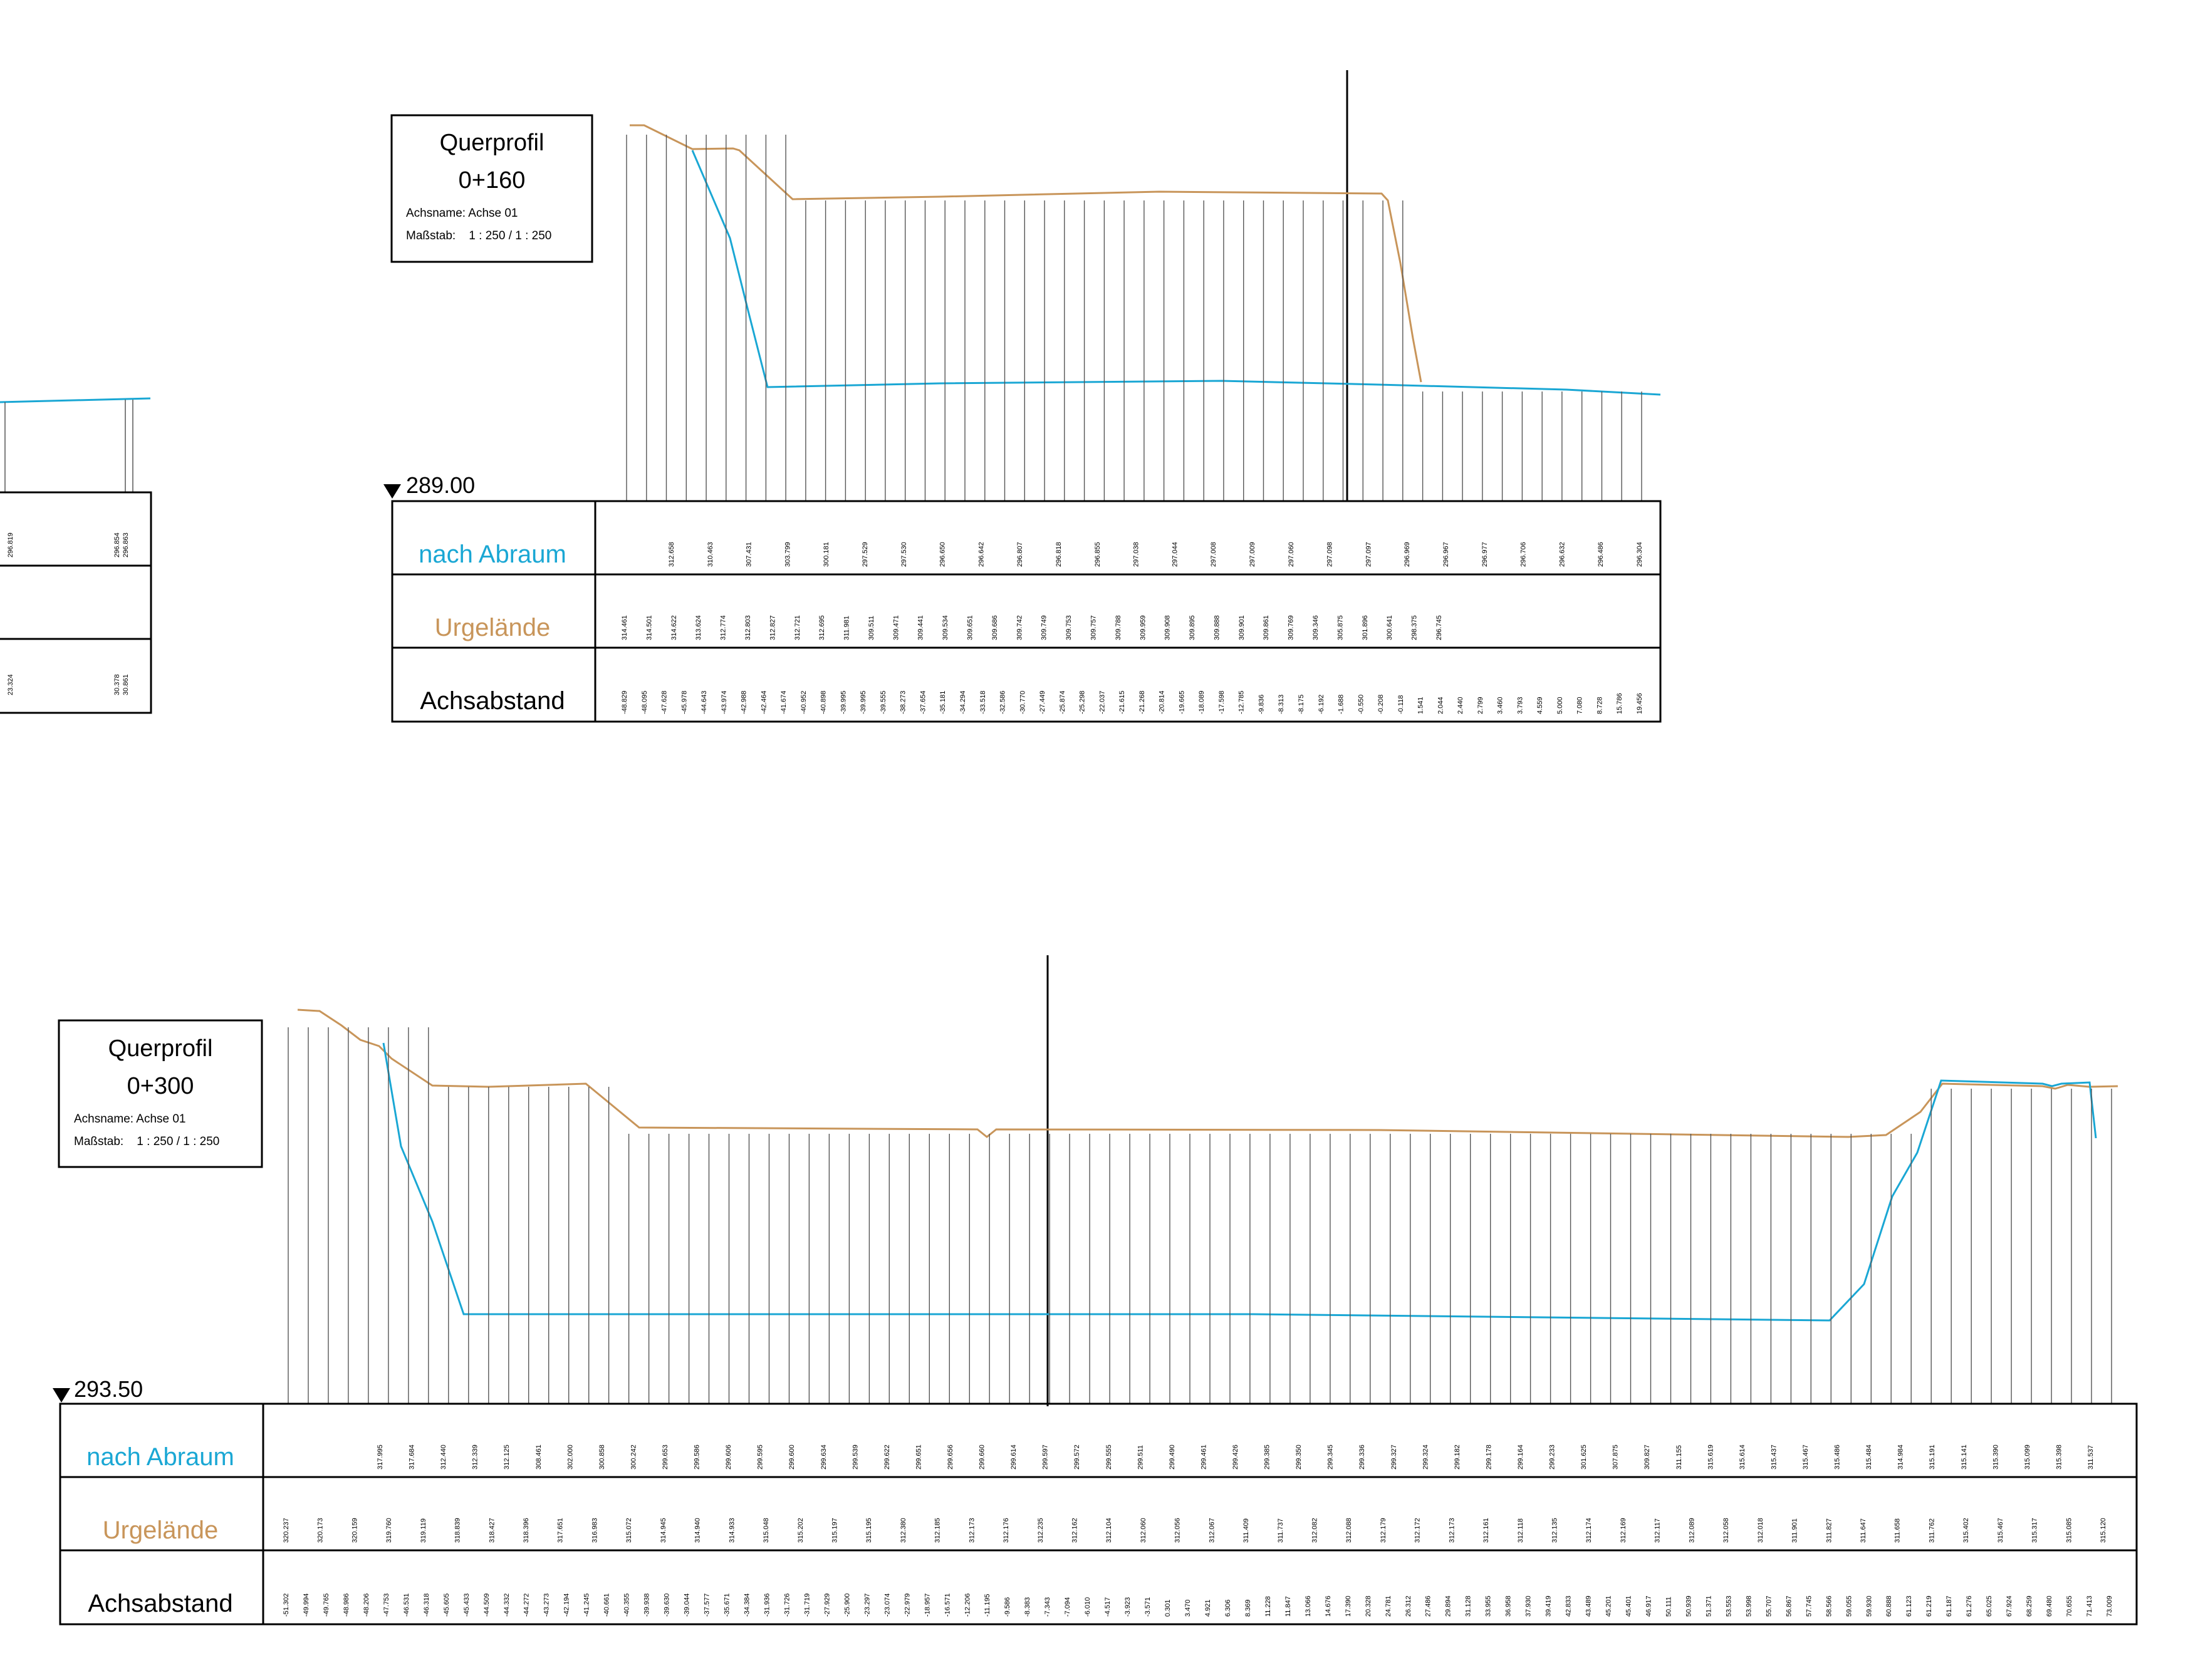 The height and width of the screenshot is (1680, 2193). Describe the element at coordinates (1389, 628) in the screenshot. I see `urgelaende-value: 300.641` at that location.